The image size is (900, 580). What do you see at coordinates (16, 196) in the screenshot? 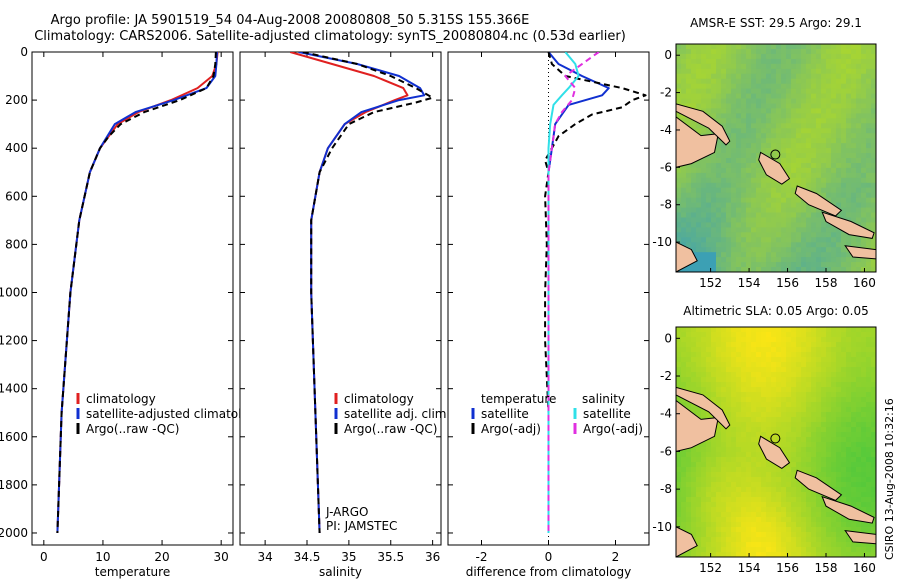
I see `y-tick-label: 600` at bounding box center [16, 196].